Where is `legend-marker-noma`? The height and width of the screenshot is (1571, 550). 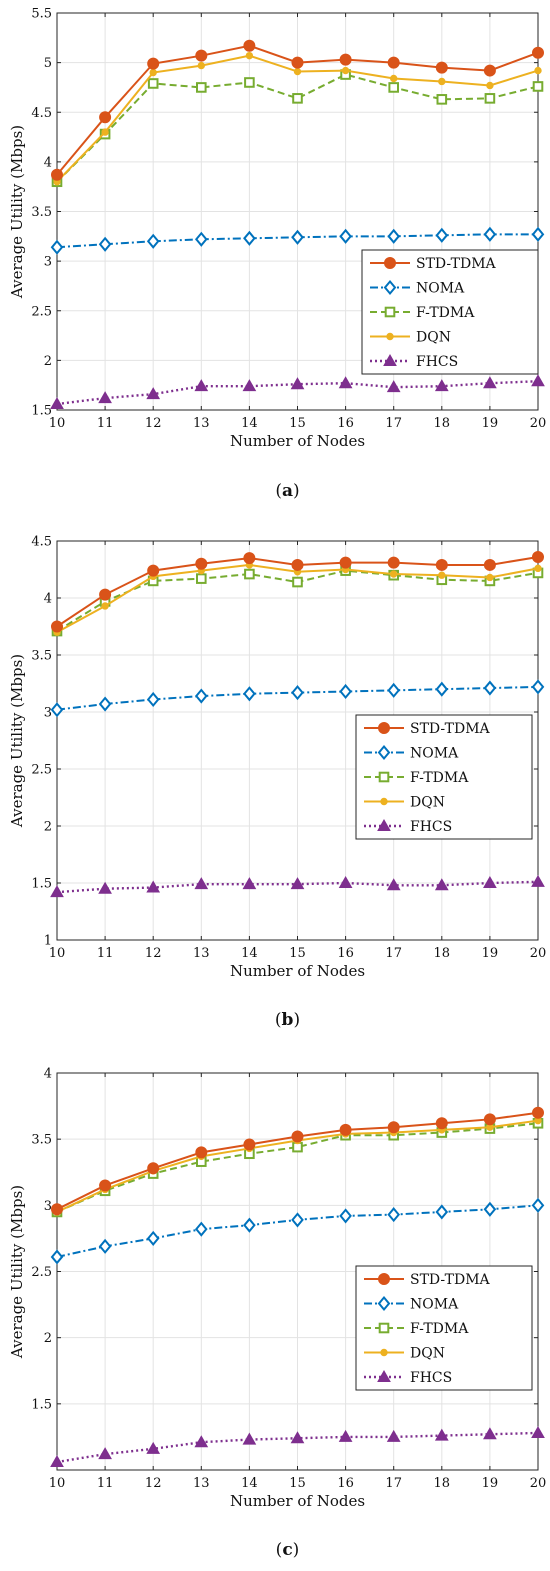
legend-marker-noma is located at coordinates (390, 287).